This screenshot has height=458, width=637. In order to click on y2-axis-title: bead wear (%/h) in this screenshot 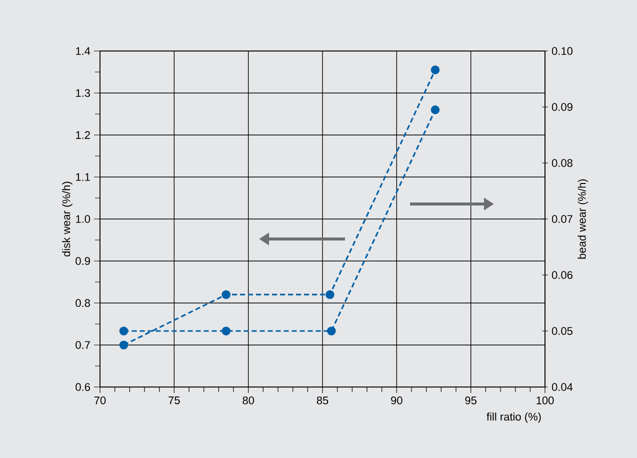, I will do `click(583, 219)`.